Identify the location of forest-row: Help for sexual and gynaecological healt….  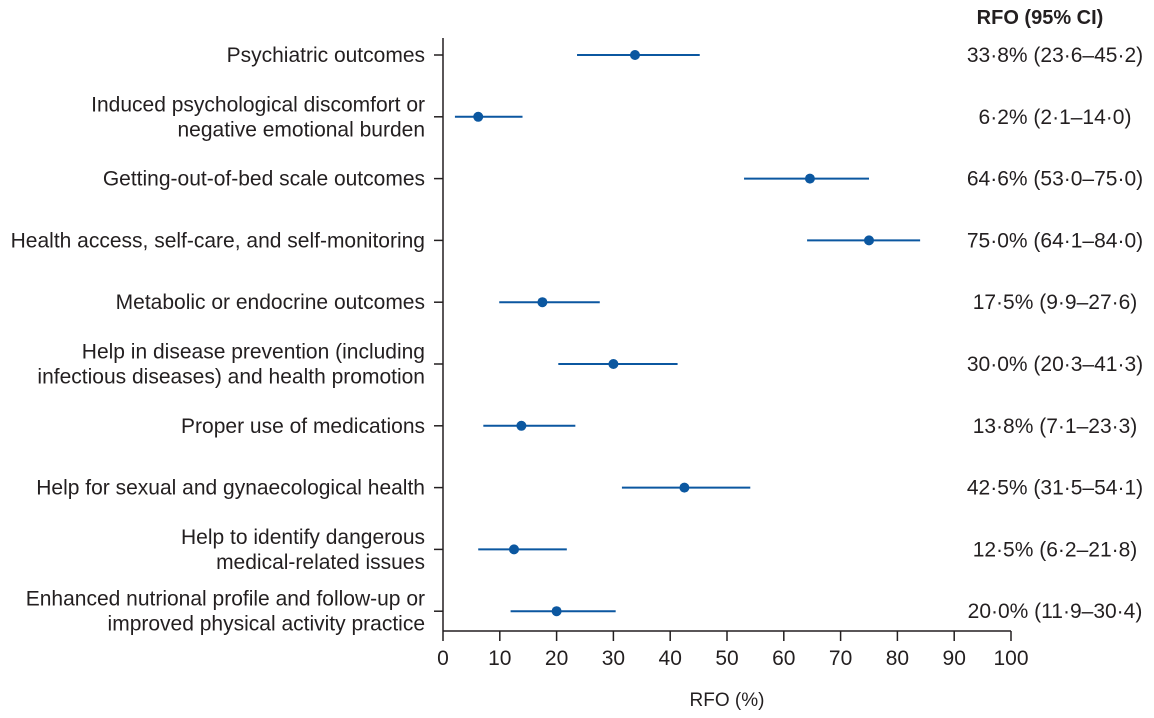
(589, 488).